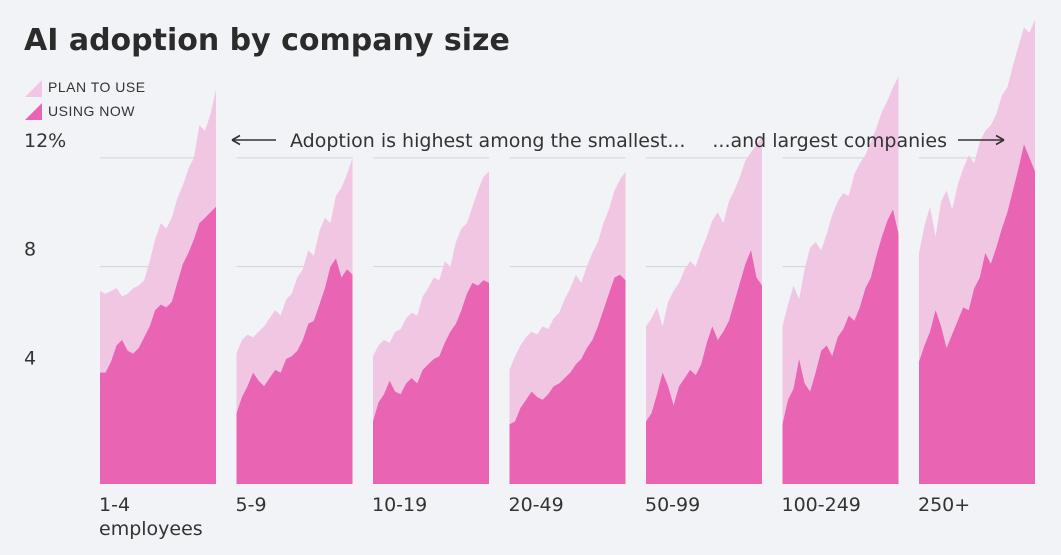  What do you see at coordinates (45, 141) in the screenshot?
I see `y-tick-label: 12%` at bounding box center [45, 141].